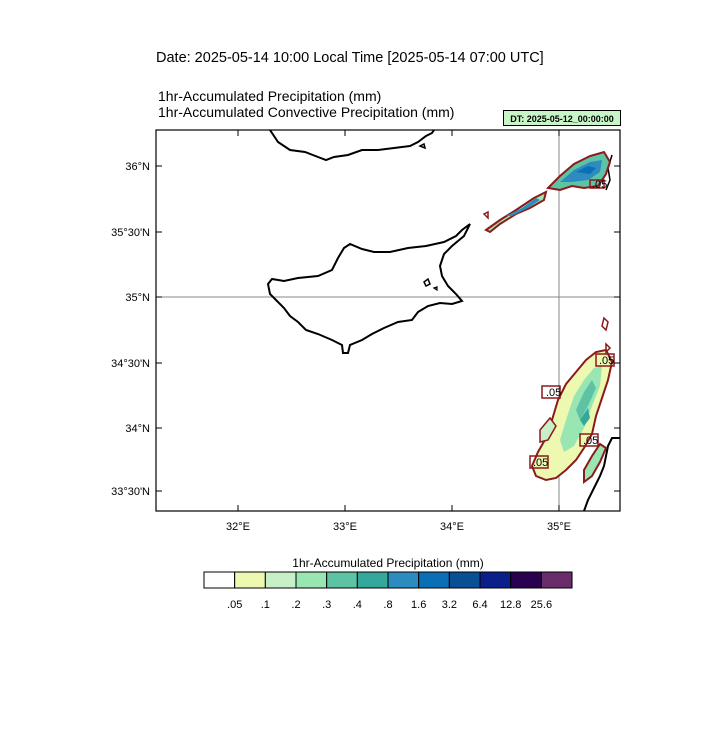 This screenshot has height=756, width=720. Describe the element at coordinates (265, 605) in the screenshot. I see `colorbar-label: .1` at that location.